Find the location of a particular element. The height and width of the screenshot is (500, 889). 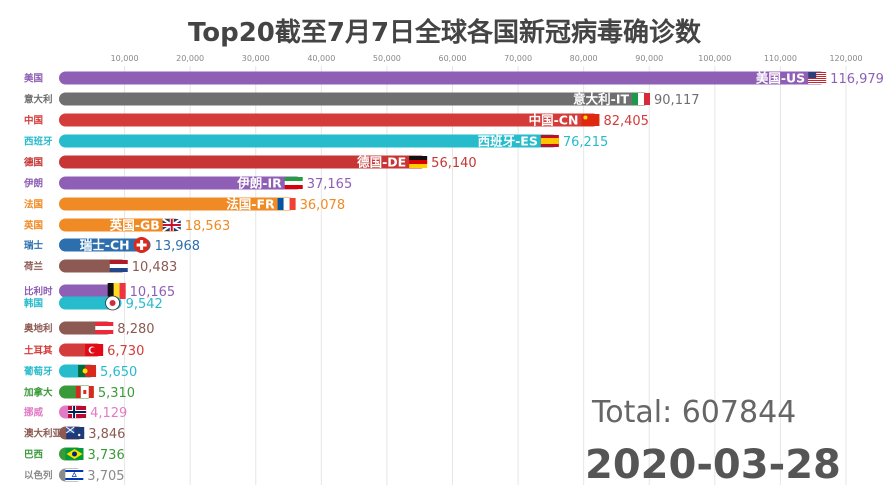

x-tick-label: 30,000 is located at coordinates (256, 58).